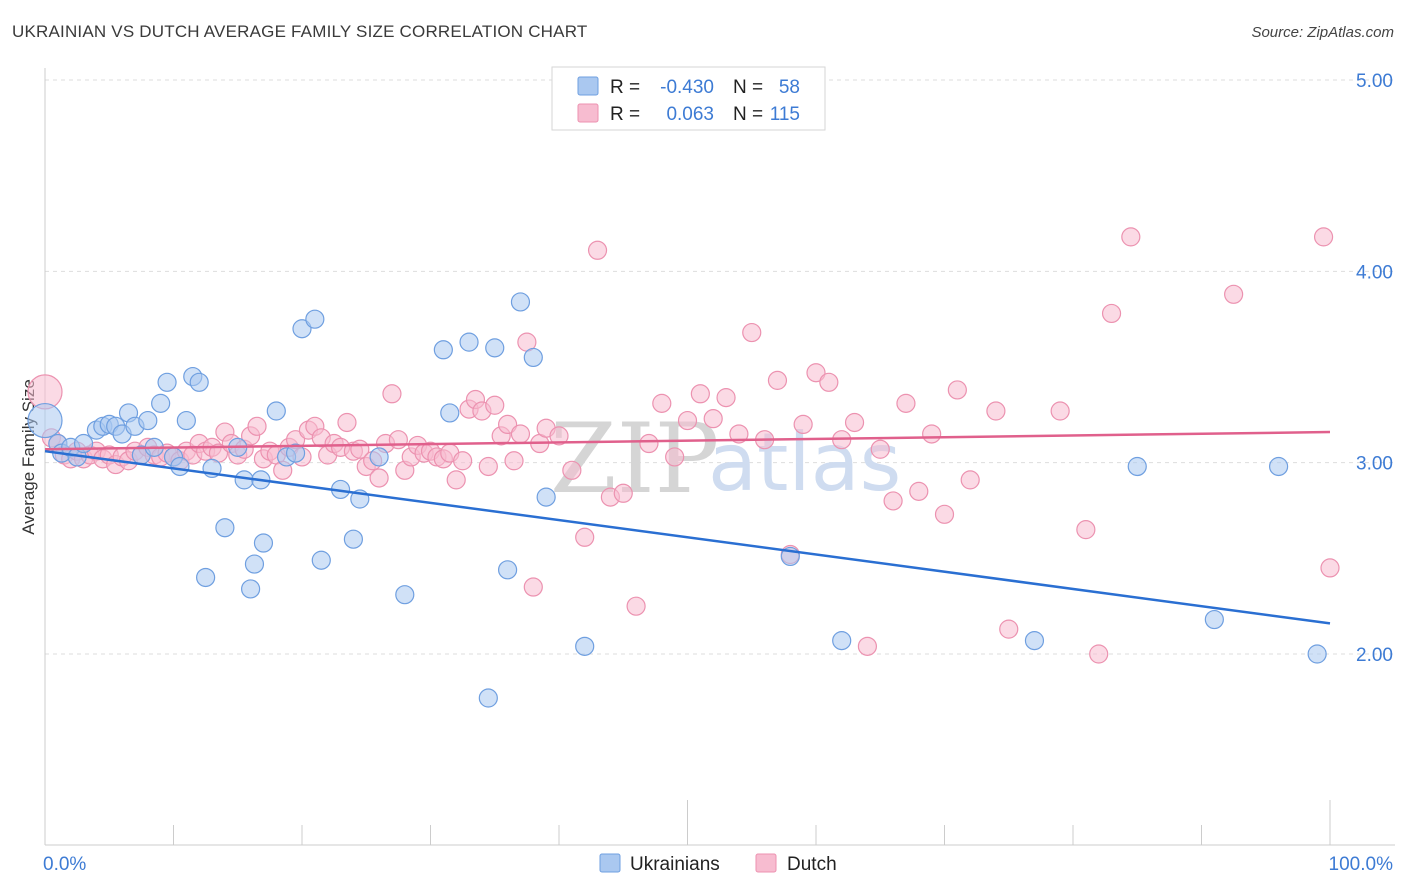 The image size is (1406, 892). I want to click on stats-swatch-dutch, so click(588, 113).